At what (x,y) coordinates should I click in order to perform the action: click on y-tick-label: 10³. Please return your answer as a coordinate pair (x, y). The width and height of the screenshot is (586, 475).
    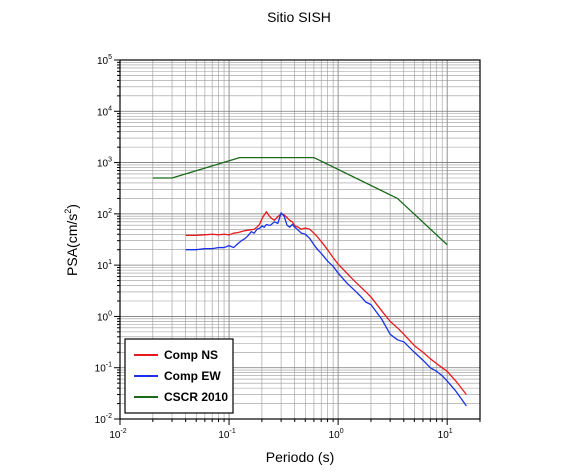
    Looking at the image, I should click on (104, 163).